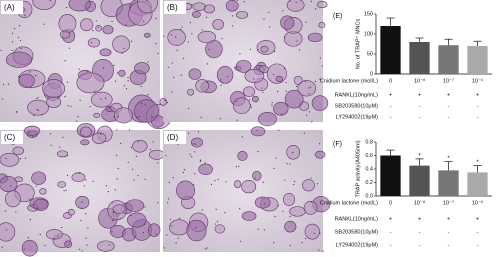  I want to click on y-axis-label: No. of TRAP⁺ MNCs, so click(357, 44).